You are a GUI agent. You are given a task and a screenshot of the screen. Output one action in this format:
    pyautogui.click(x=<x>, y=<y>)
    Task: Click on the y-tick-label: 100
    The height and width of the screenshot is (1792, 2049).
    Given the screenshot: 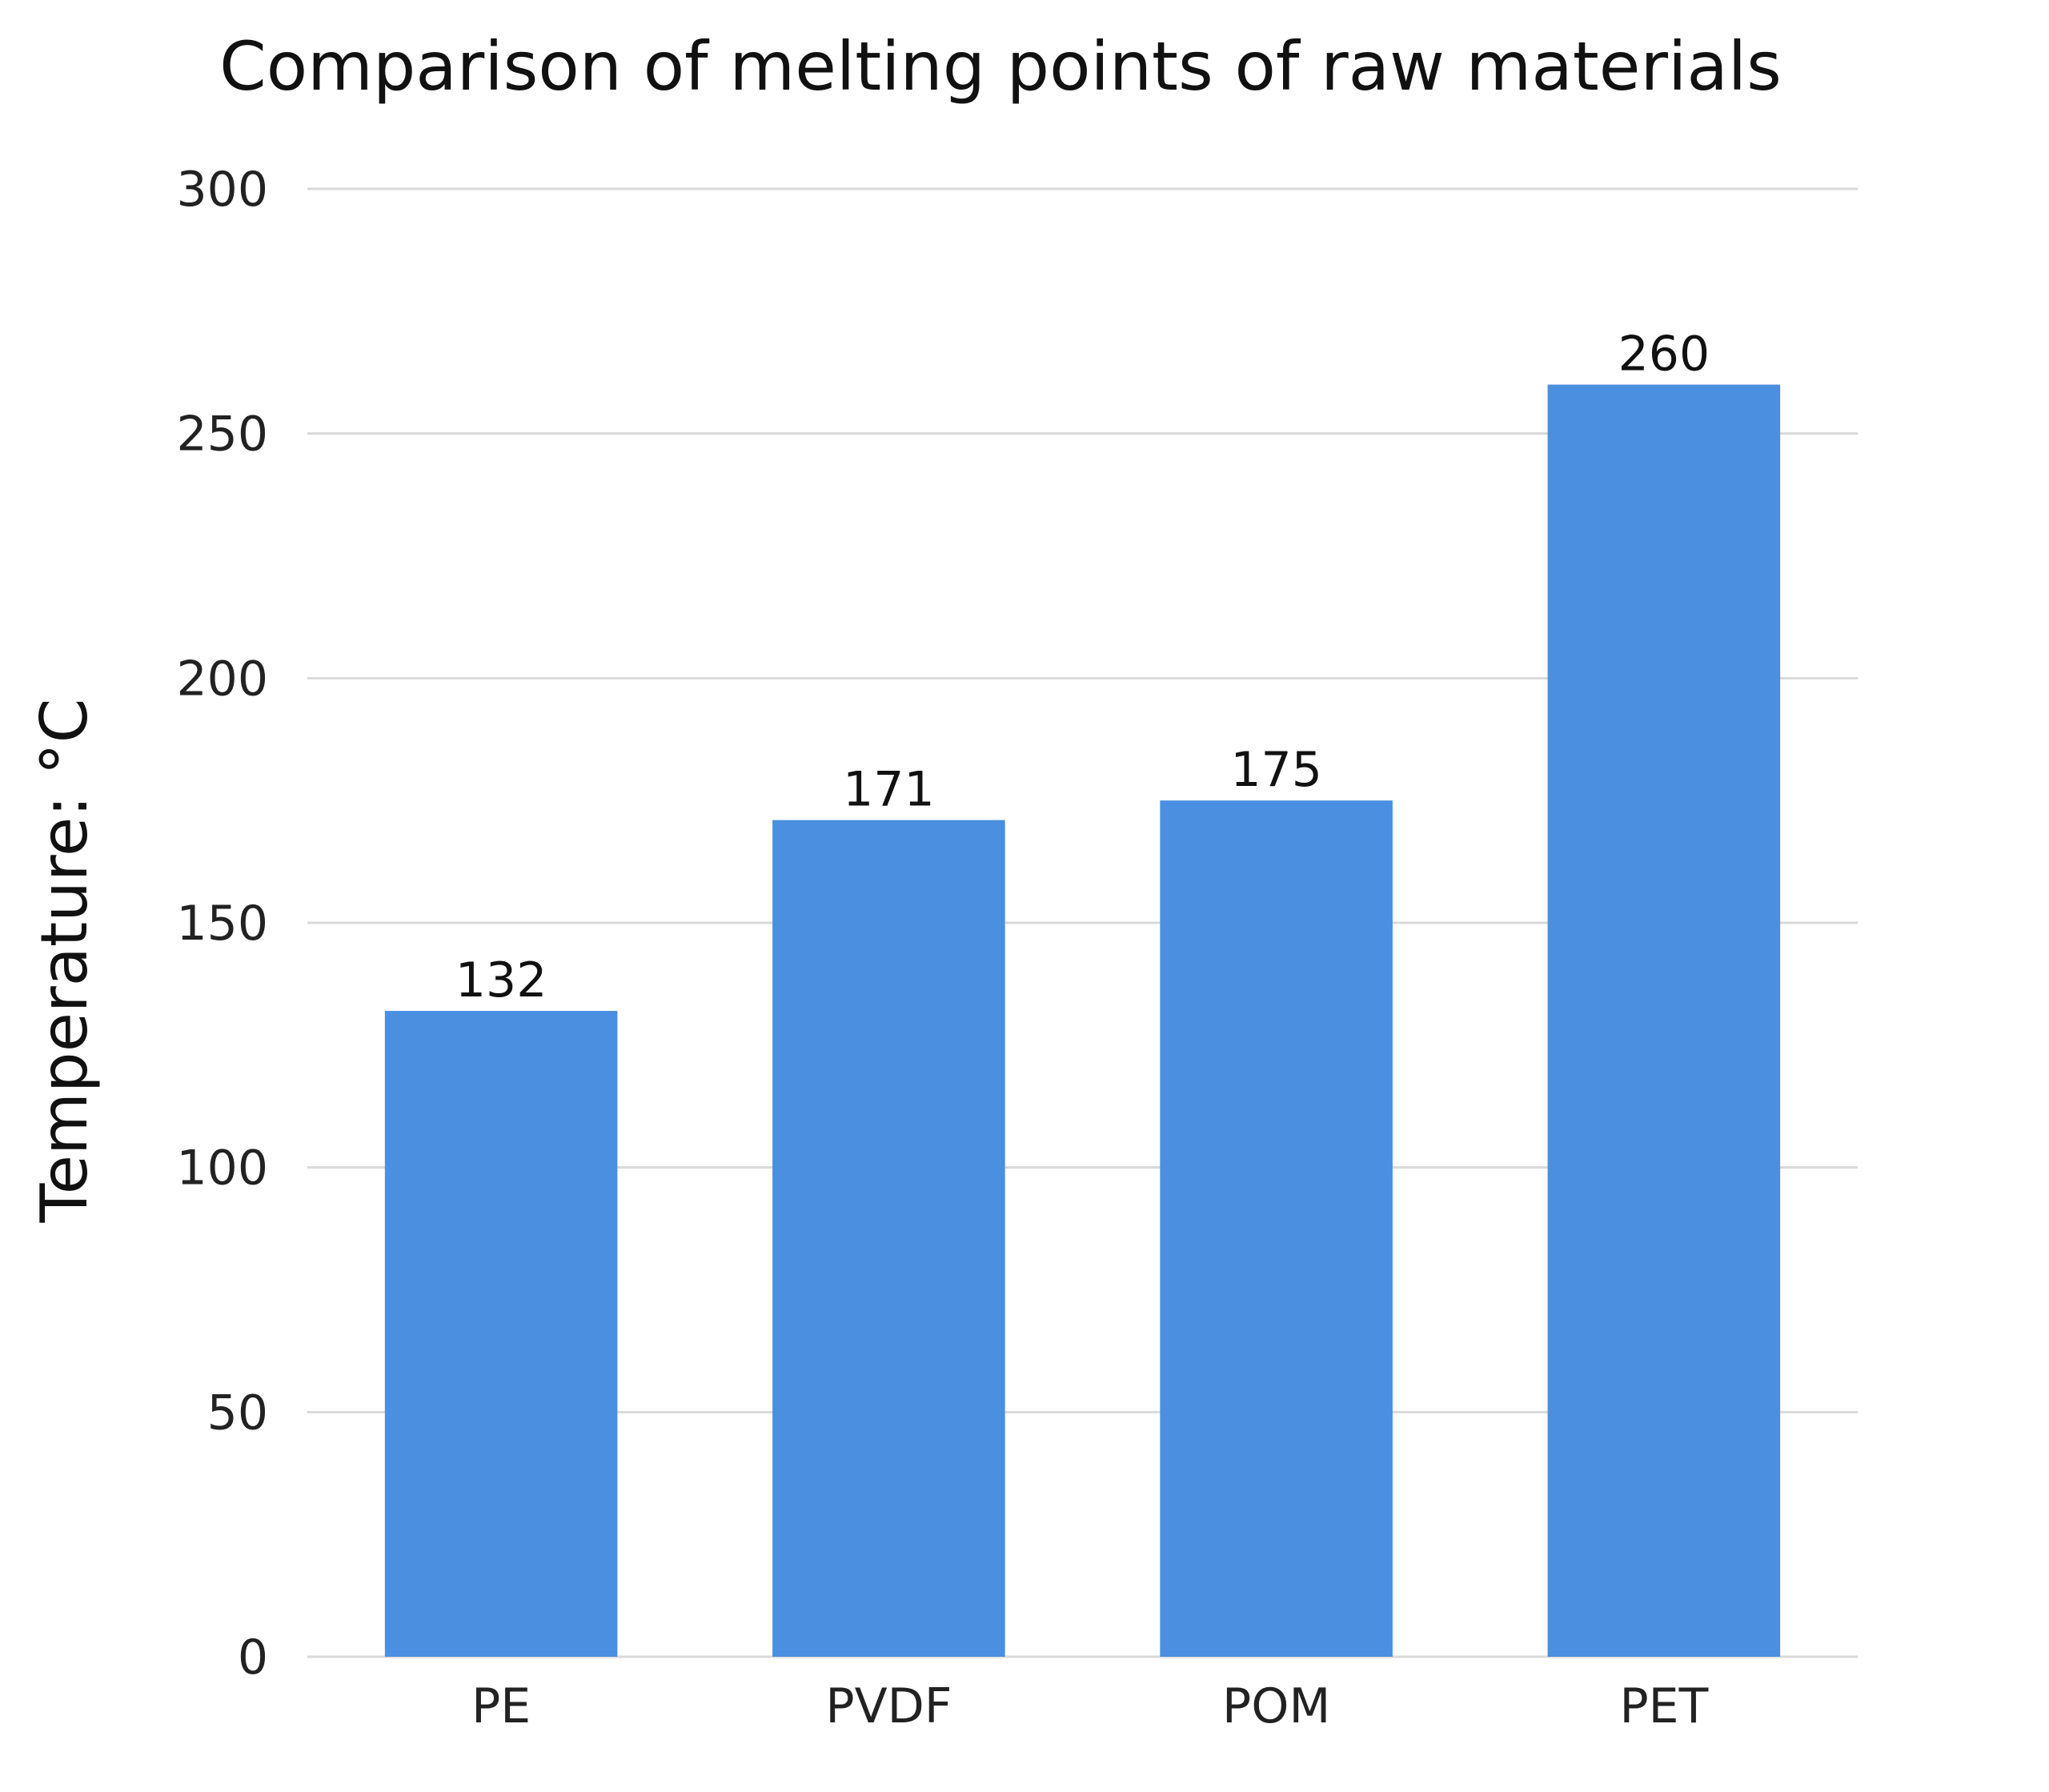 What is the action you would take?
    pyautogui.click(x=222, y=1169)
    